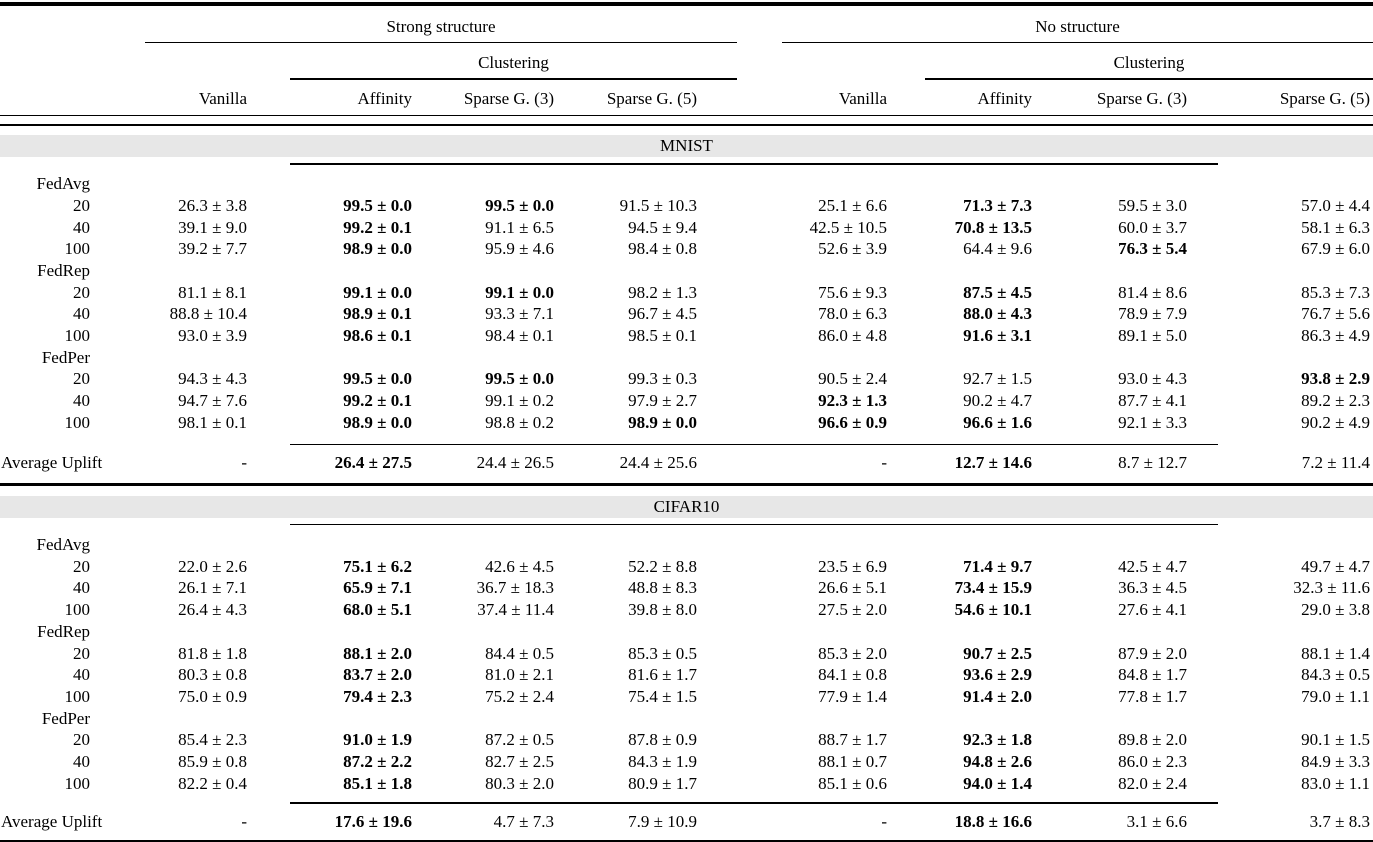  Describe the element at coordinates (384, 98) in the screenshot. I see `column-header: Affinity` at that location.